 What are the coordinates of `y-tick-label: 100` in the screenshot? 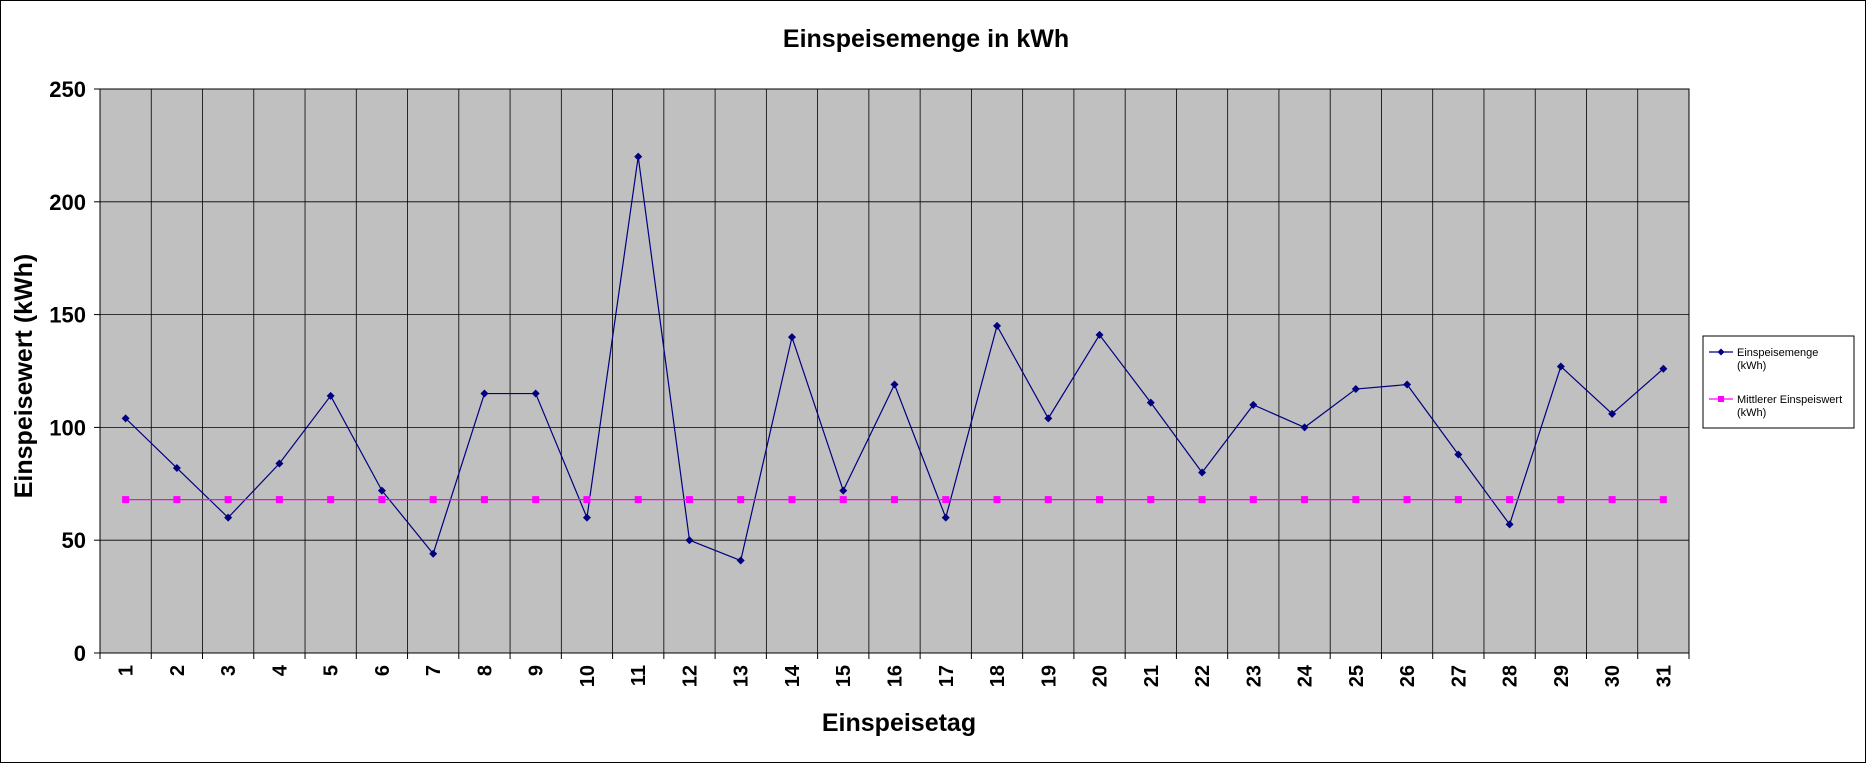 It's located at (67, 427).